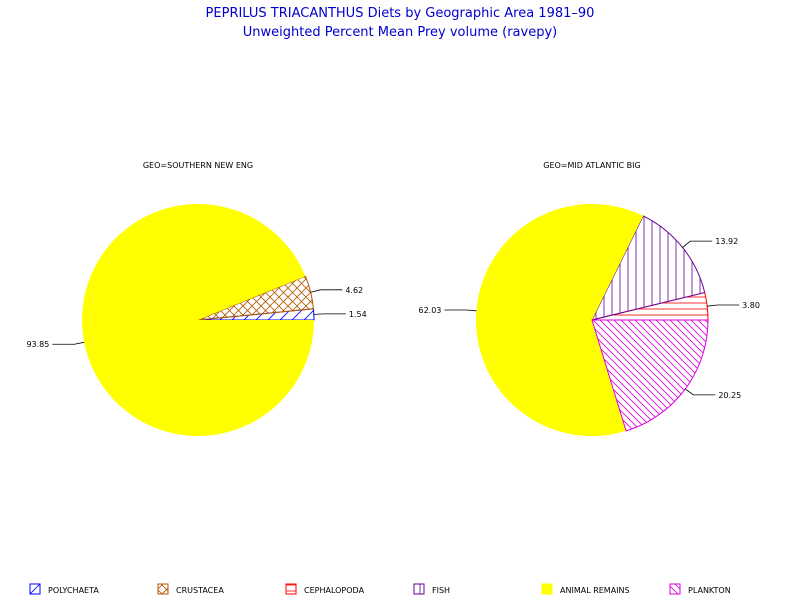 The width and height of the screenshot is (800, 600). What do you see at coordinates (648, 268) in the screenshot?
I see `pie-slice-fish` at bounding box center [648, 268].